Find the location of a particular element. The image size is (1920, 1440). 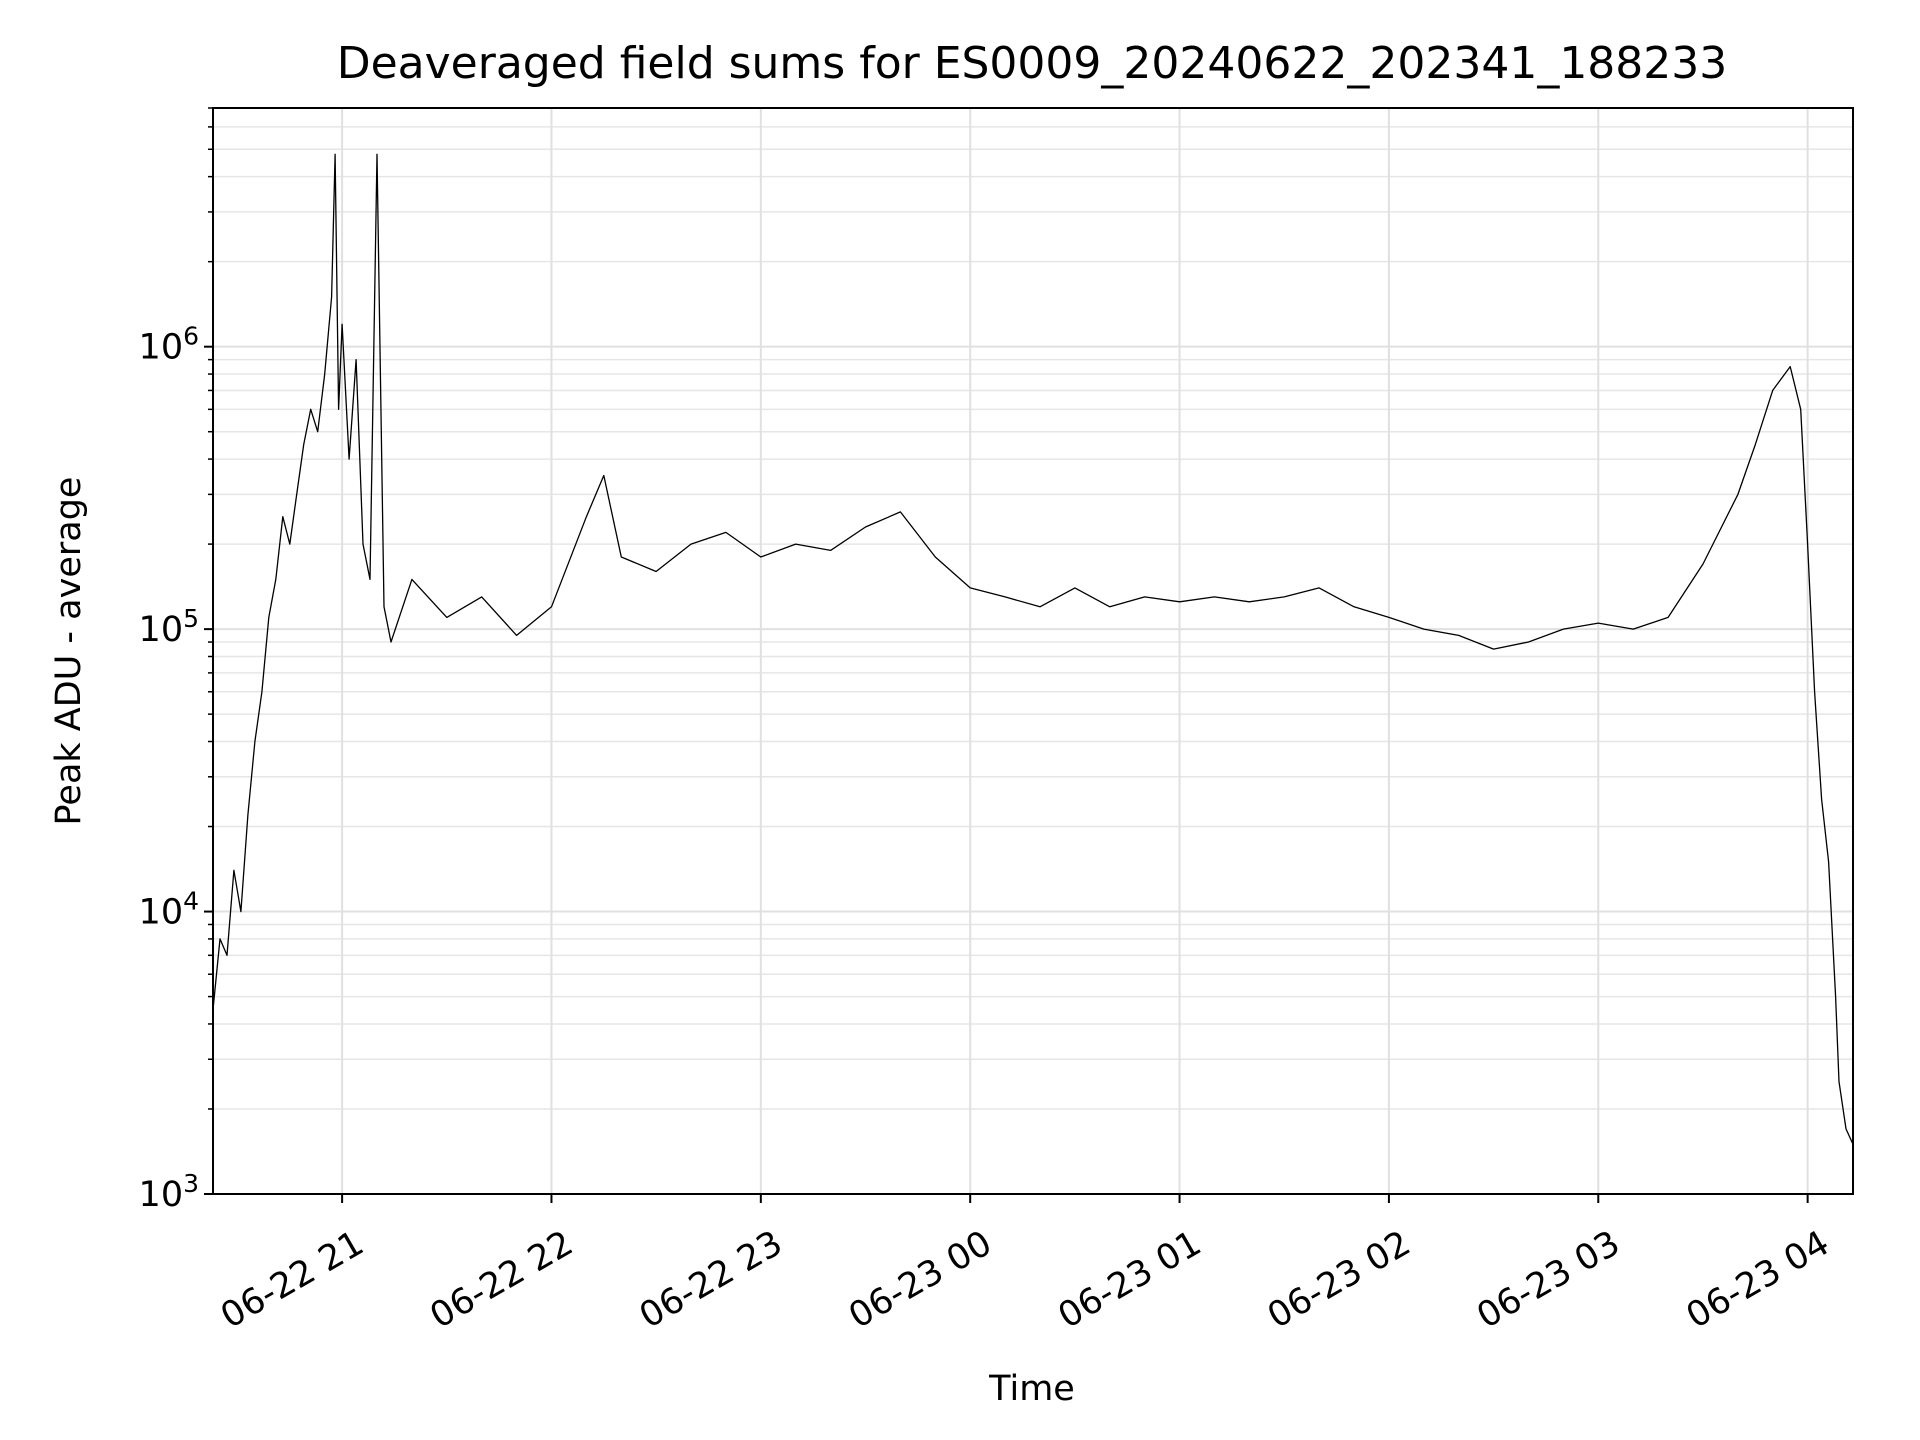

y-tick-label: 10³ is located at coordinates (169, 1192).